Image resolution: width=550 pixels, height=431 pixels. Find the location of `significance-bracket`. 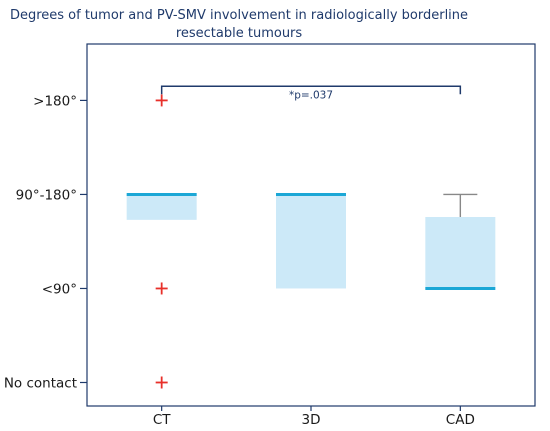

significance-bracket is located at coordinates (311, 90).